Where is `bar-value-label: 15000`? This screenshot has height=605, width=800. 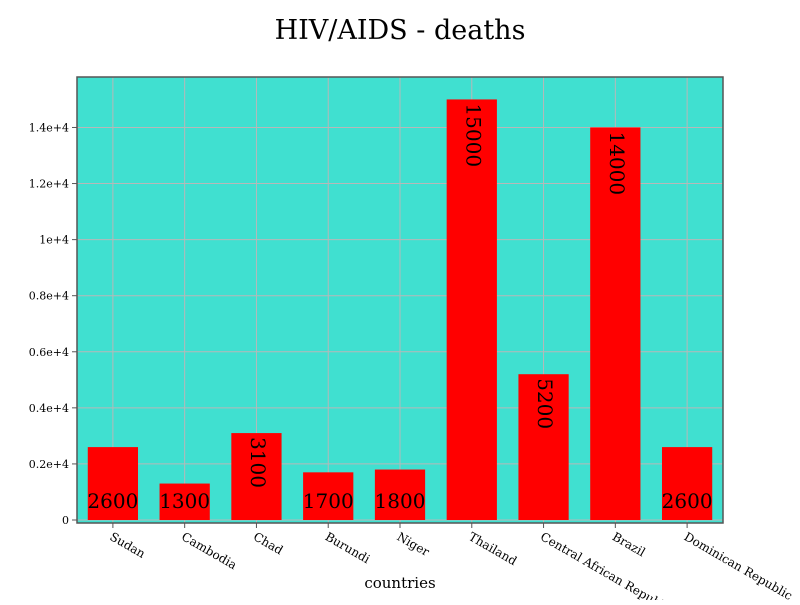
bar-value-label: 15000 is located at coordinates (473, 135).